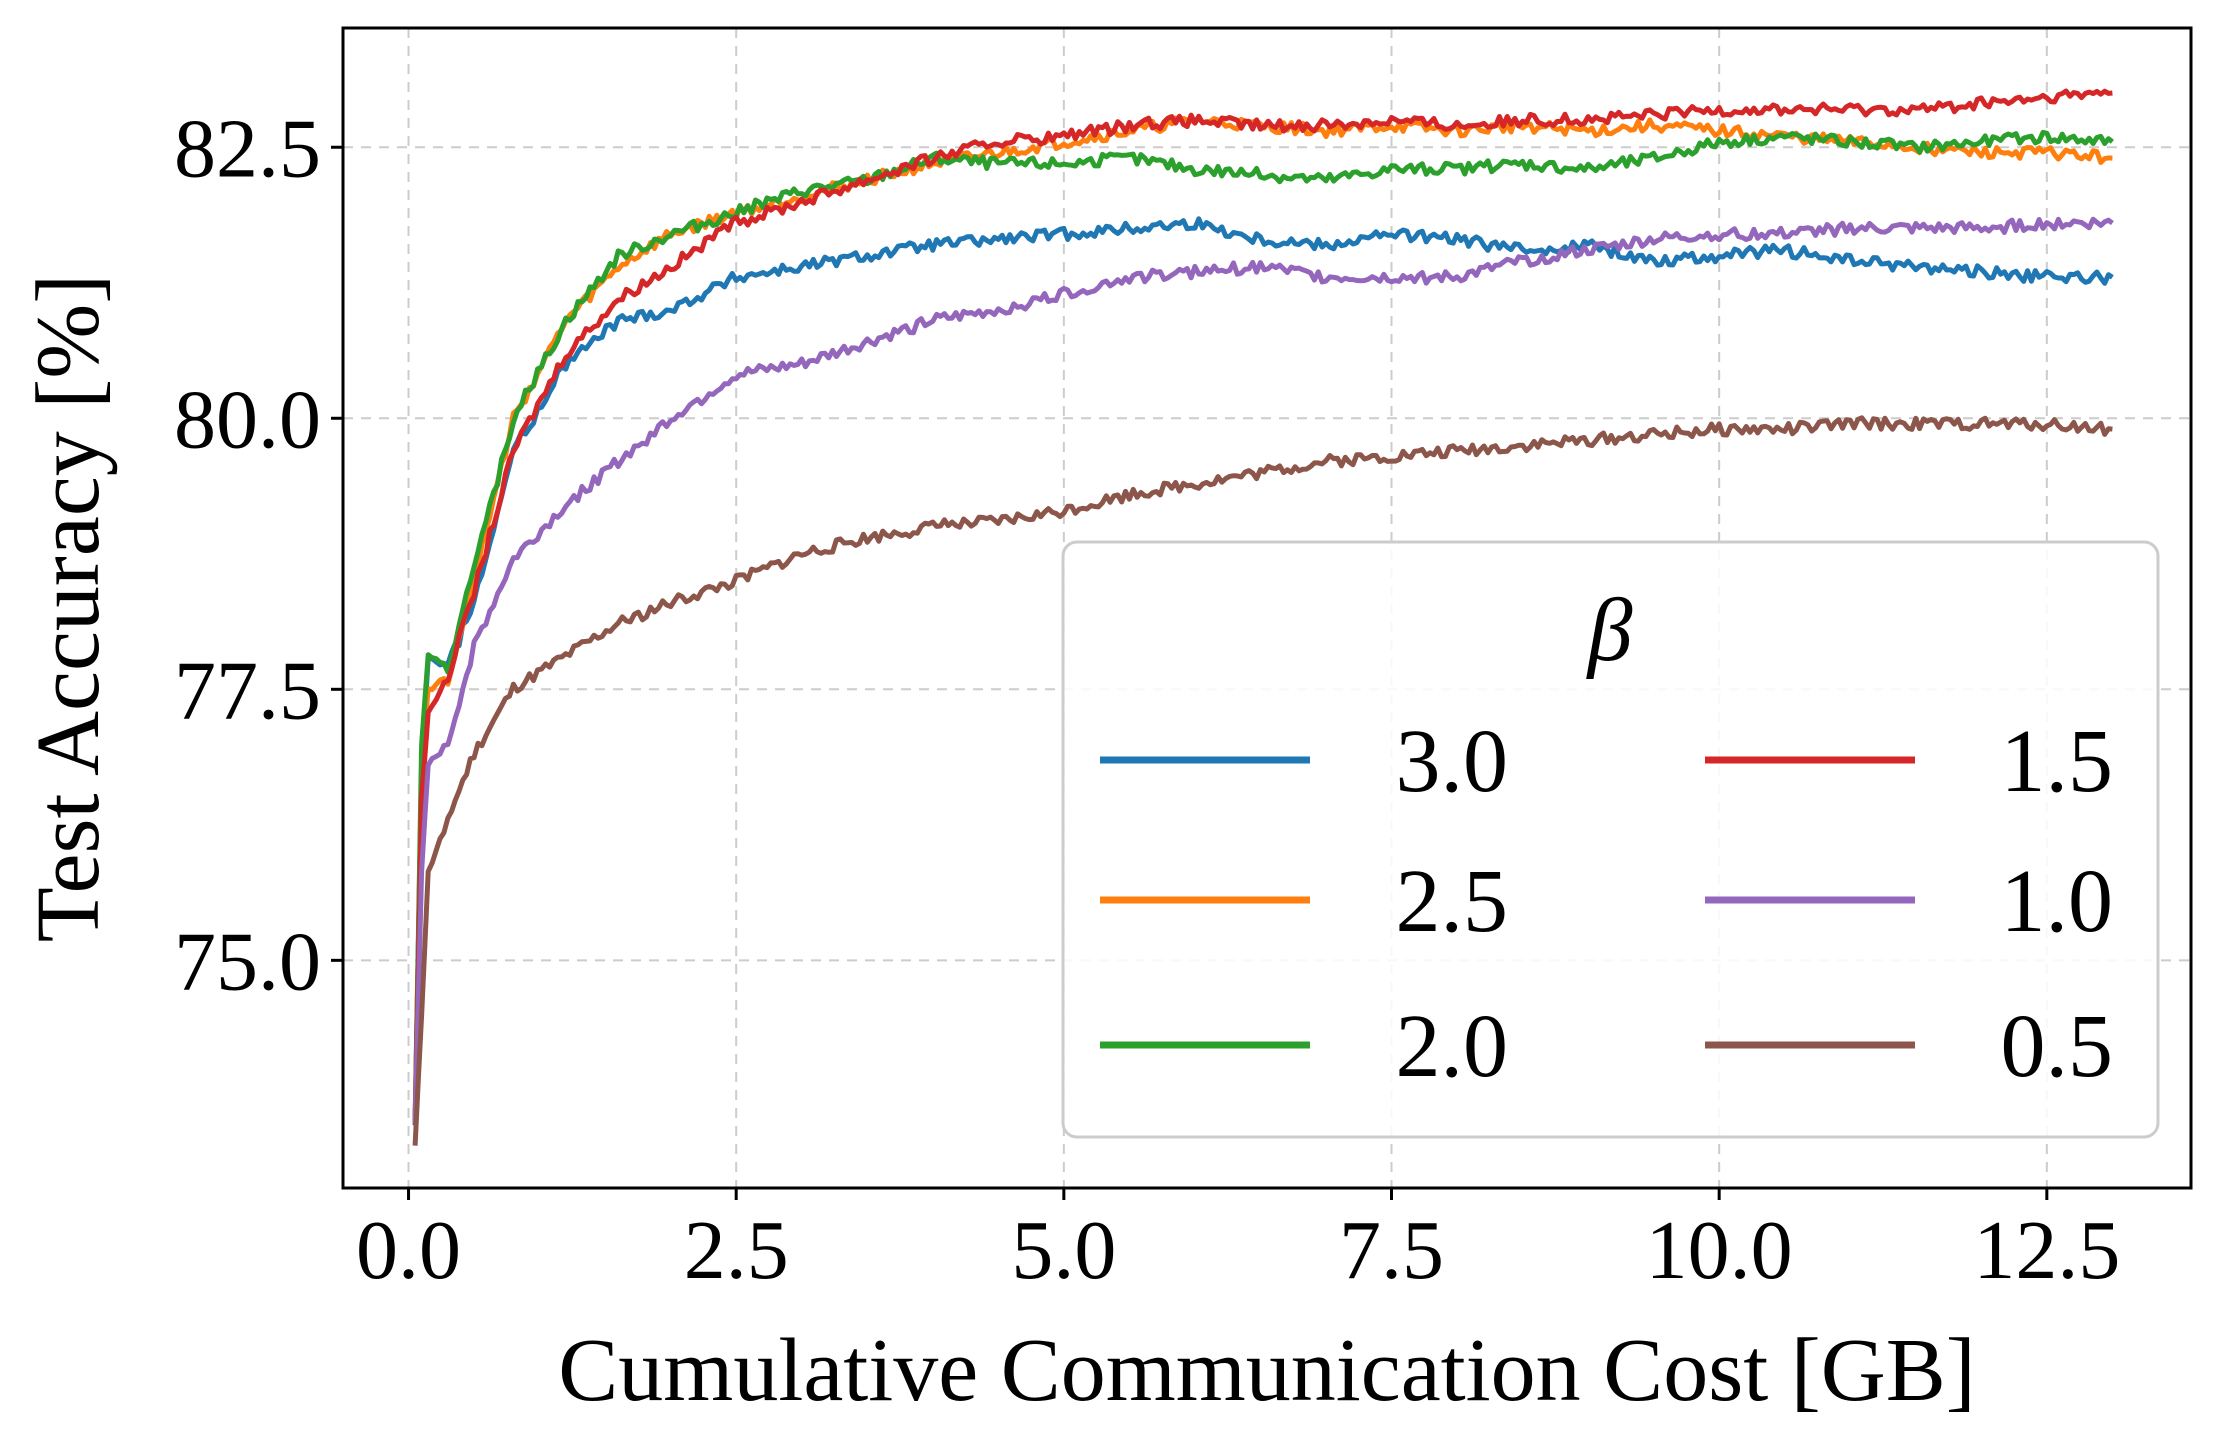  Describe the element at coordinates (408, 1250) in the screenshot. I see `x-tick-label: 0.0` at that location.